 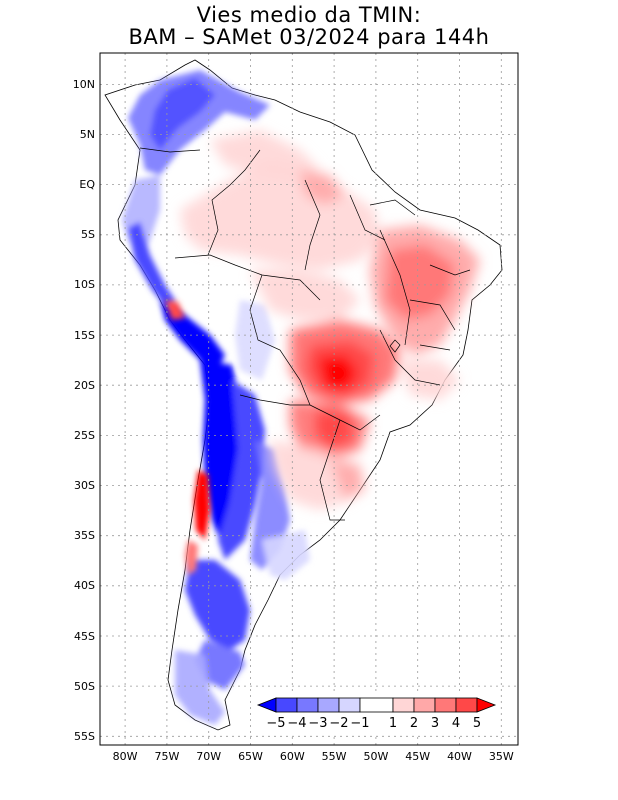 I want to click on lat-tick: 35S, so click(x=84, y=535).